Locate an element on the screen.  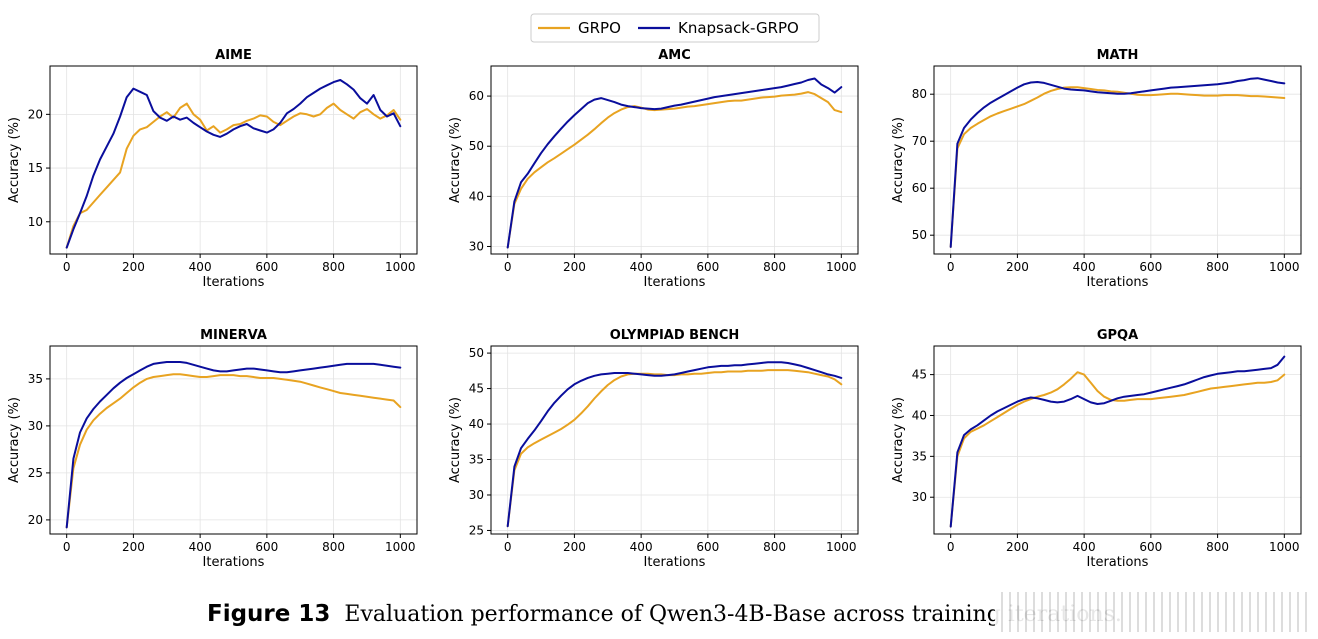
panel-title: AMC is located at coordinates (674, 55).